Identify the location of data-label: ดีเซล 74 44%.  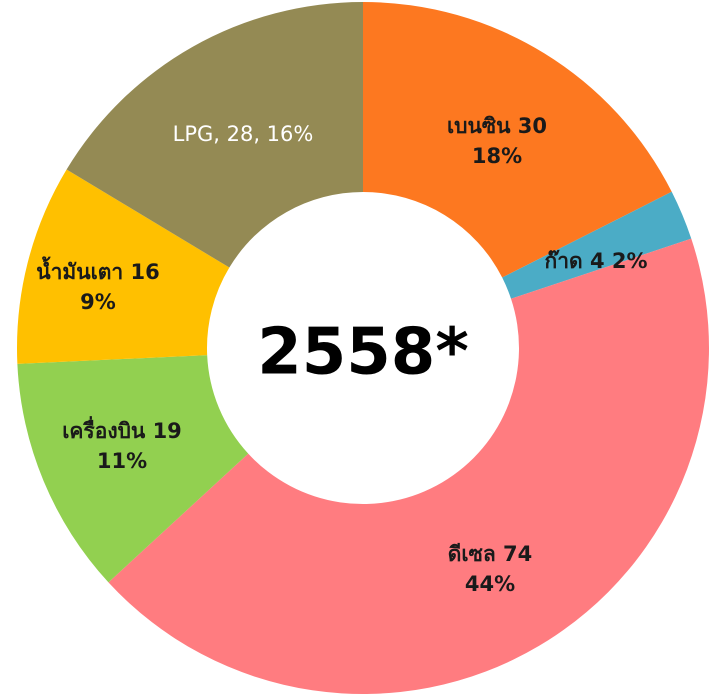
(490, 569).